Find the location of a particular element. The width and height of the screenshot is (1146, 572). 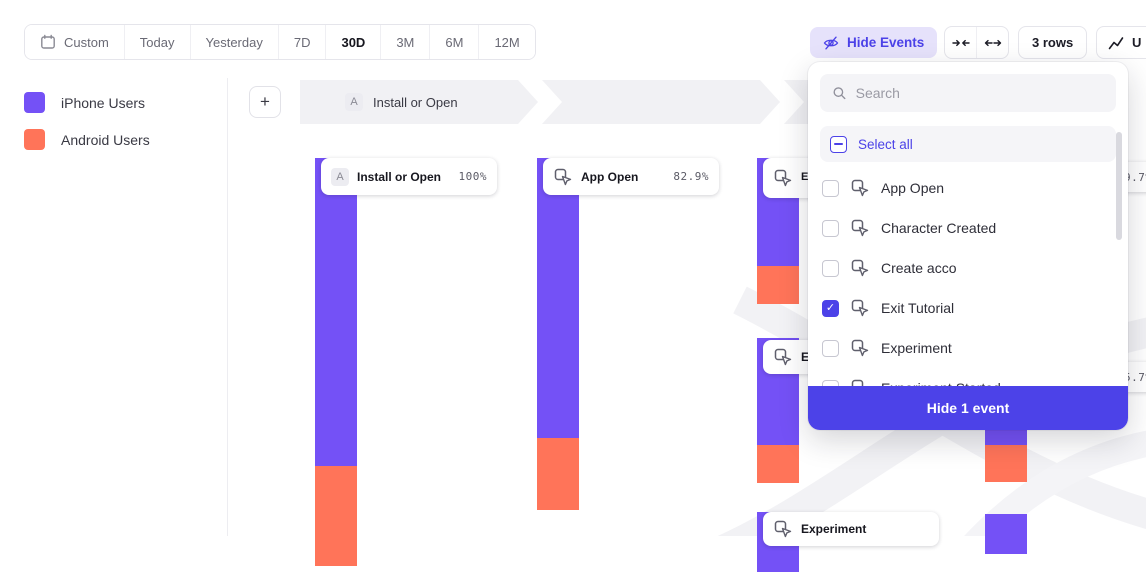

banner-step-label: A Install or Open is located at coordinates (401, 102).